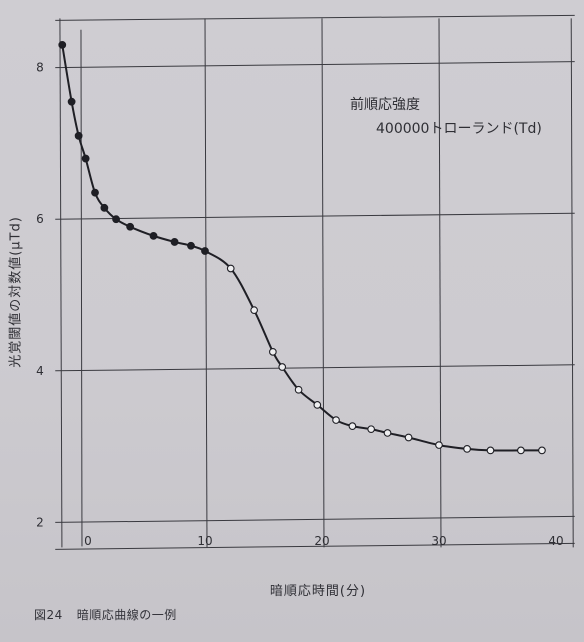  Describe the element at coordinates (385, 105) in the screenshot. I see `annotation-line1: 前順応強度` at that location.